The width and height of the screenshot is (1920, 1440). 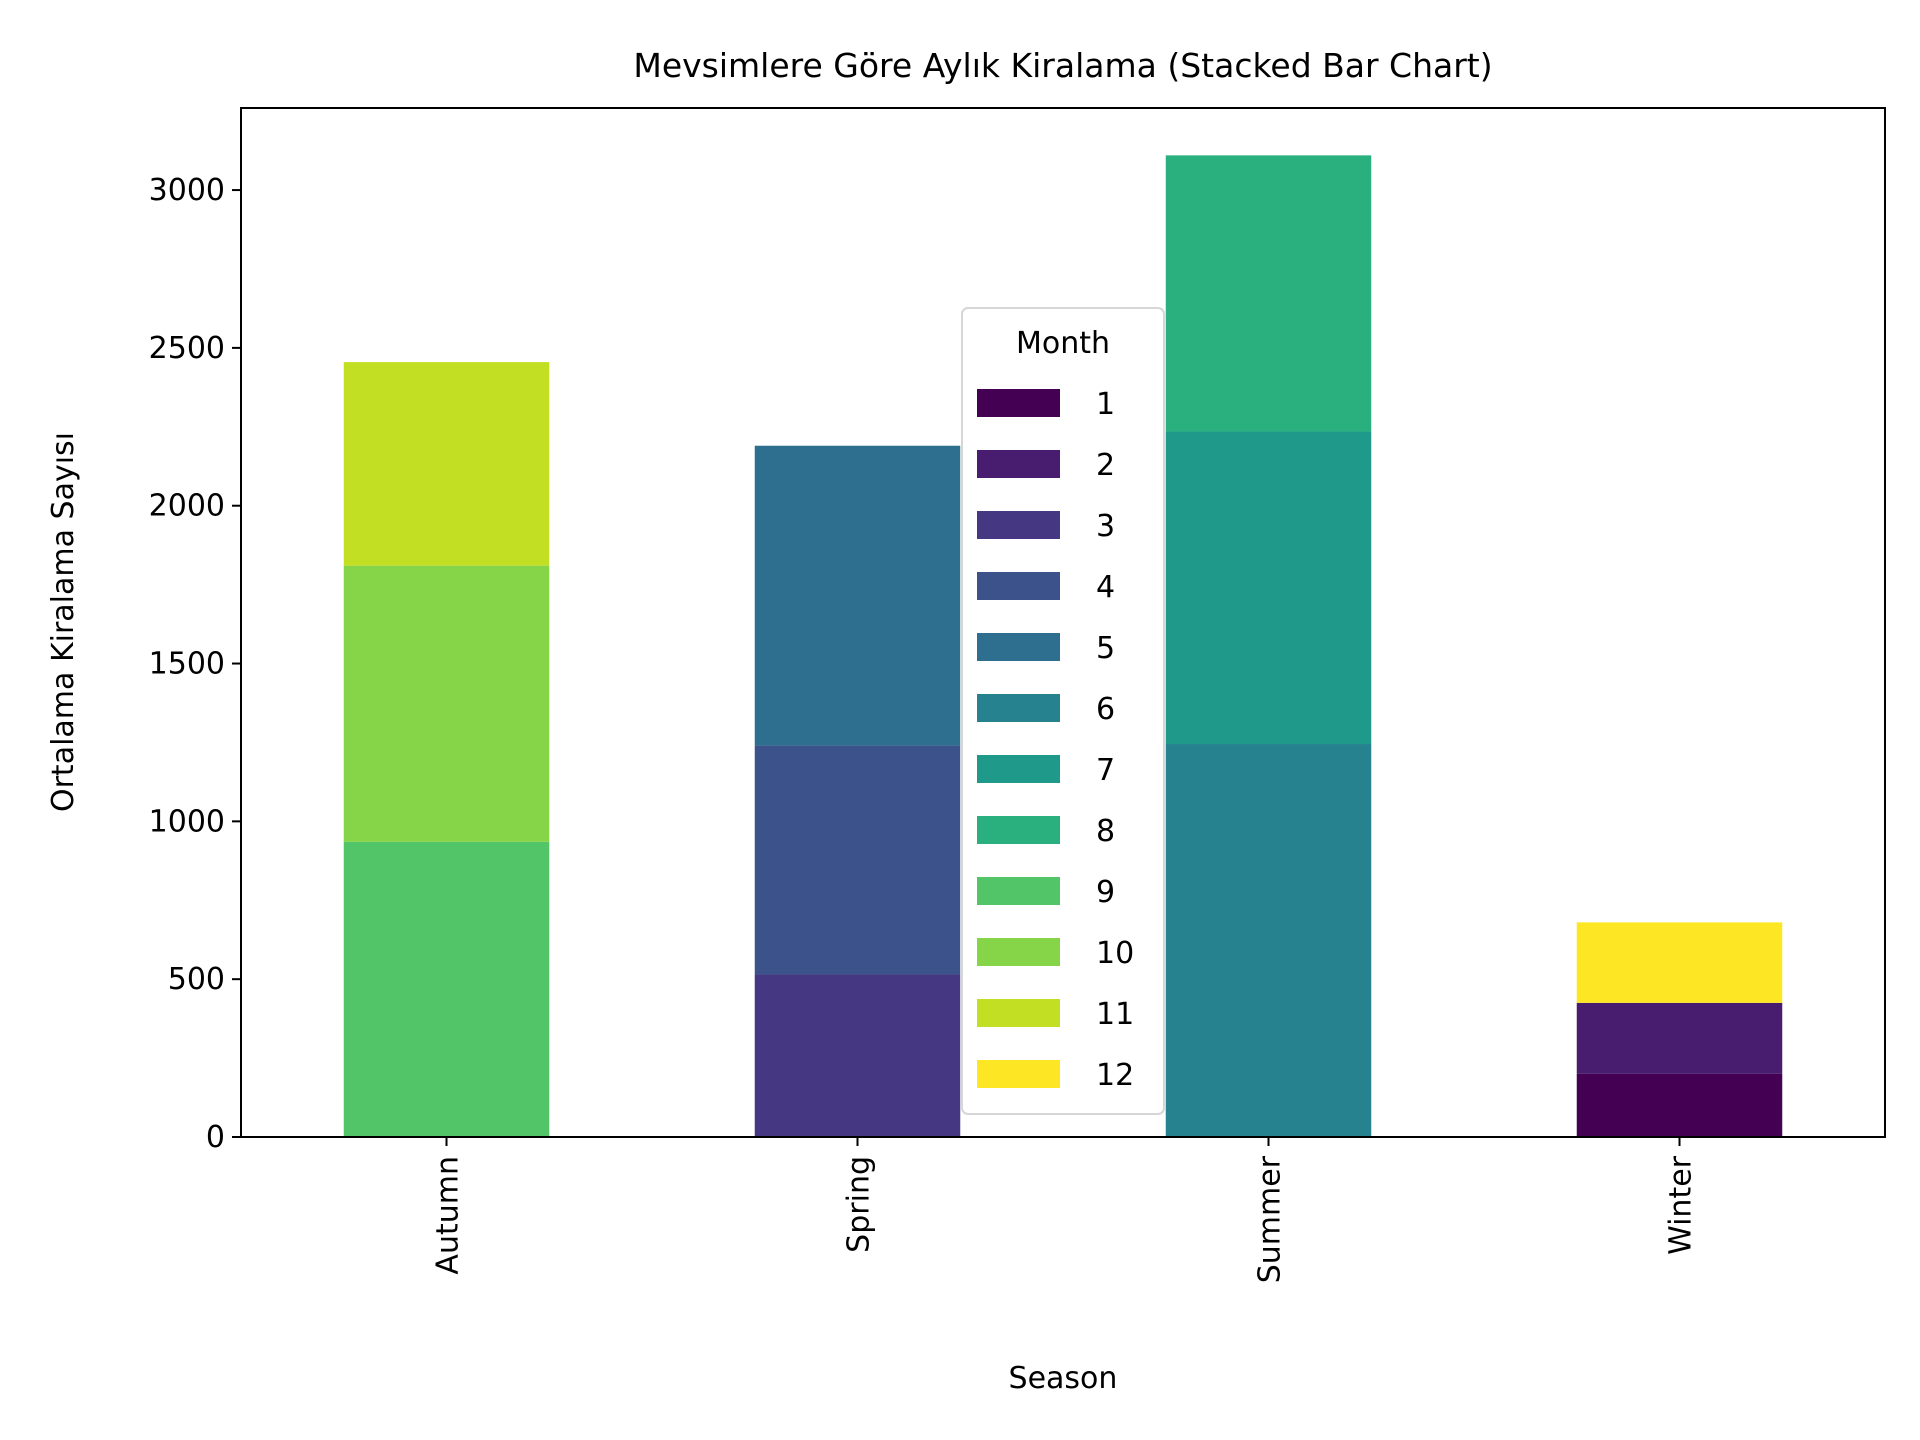 I want to click on y-axis: 0 500 1000 1500 2000 2500 3000, so click(x=195, y=664).